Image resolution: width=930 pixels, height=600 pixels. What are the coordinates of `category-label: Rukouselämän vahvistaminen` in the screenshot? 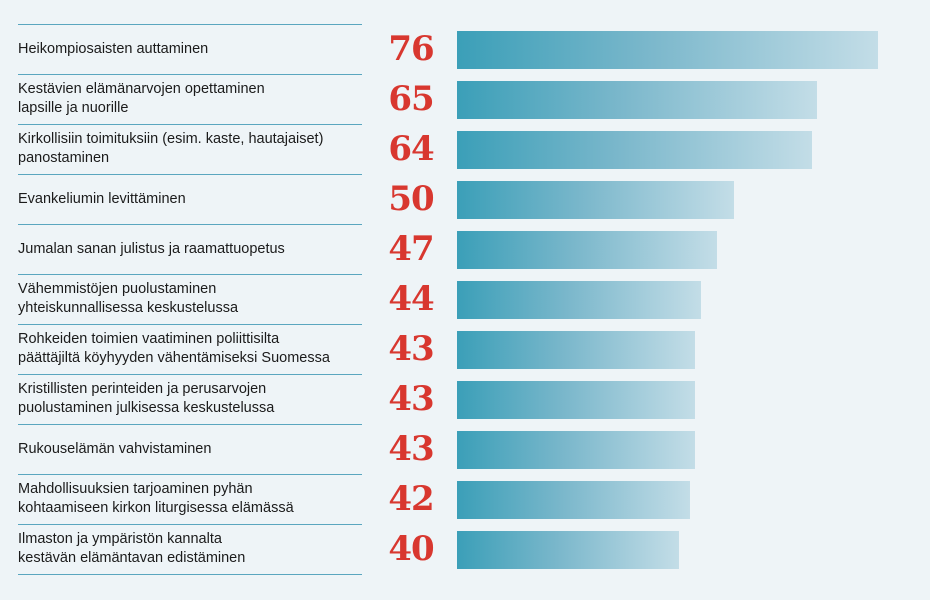 It's located at (115, 448).